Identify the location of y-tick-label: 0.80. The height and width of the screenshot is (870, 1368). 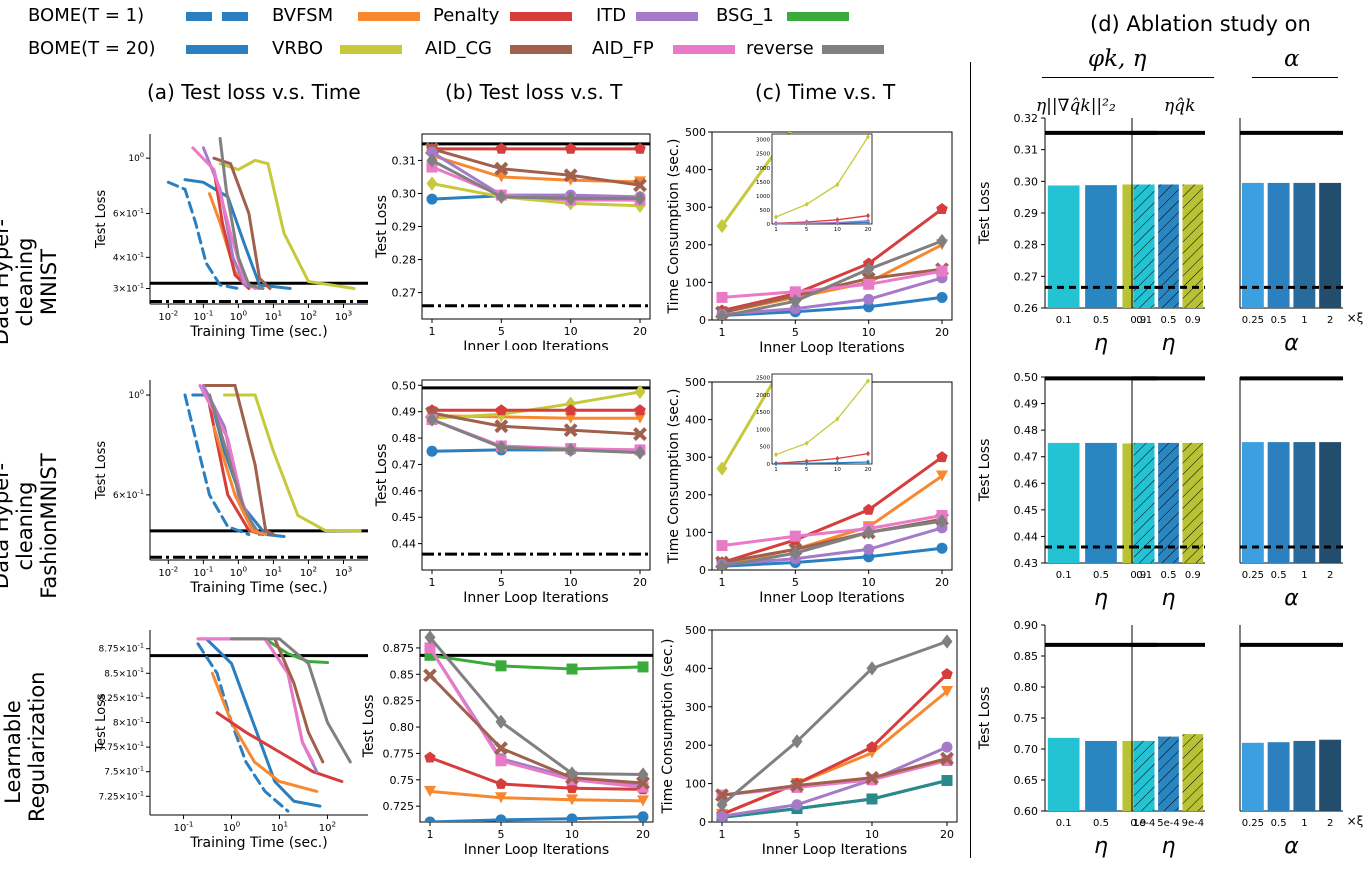
(402, 727).